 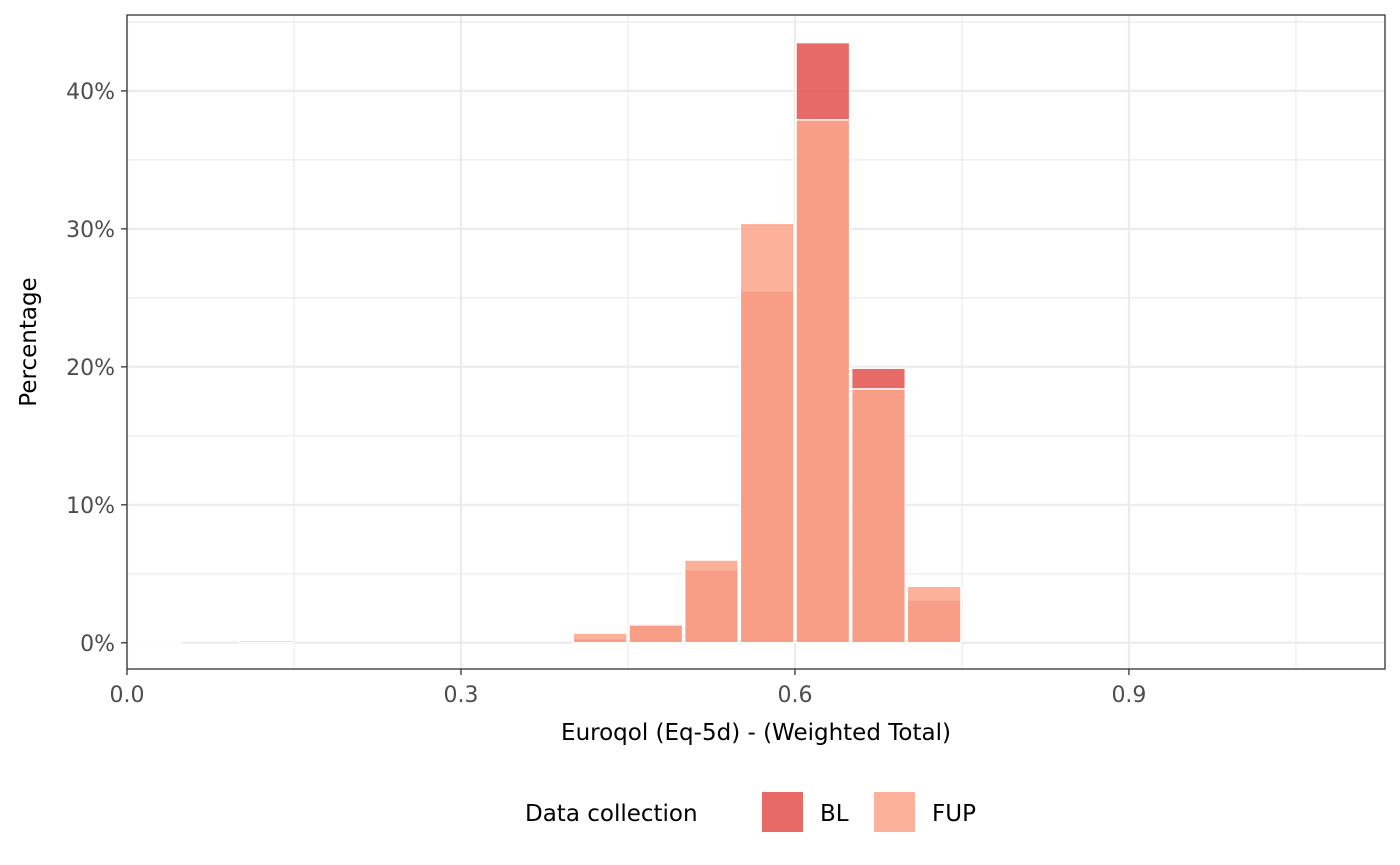 I want to click on legend-key-fup, so click(x=894, y=812).